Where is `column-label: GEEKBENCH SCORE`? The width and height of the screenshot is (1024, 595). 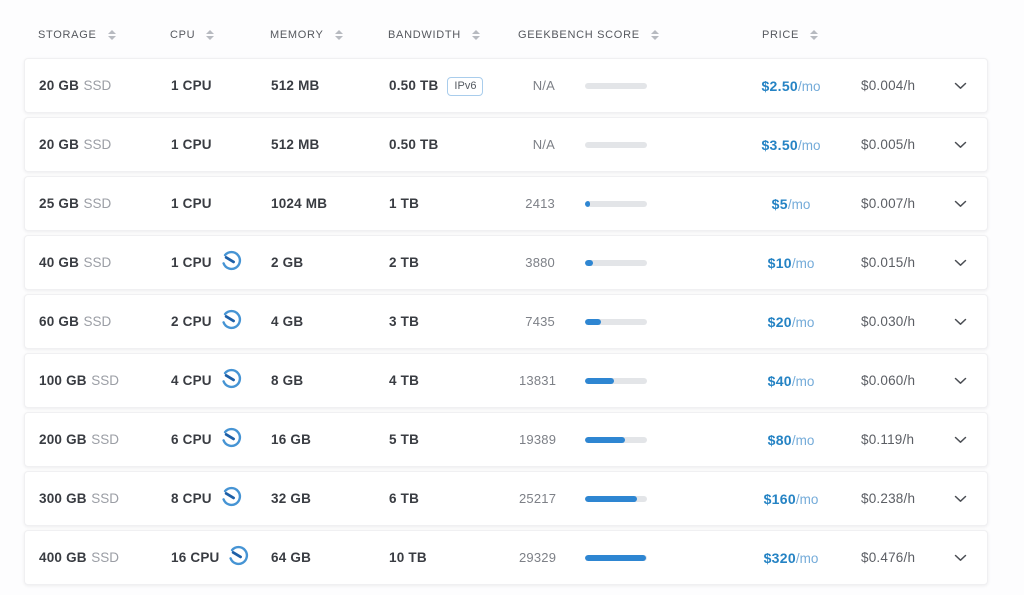 column-label: GEEKBENCH SCORE is located at coordinates (579, 35).